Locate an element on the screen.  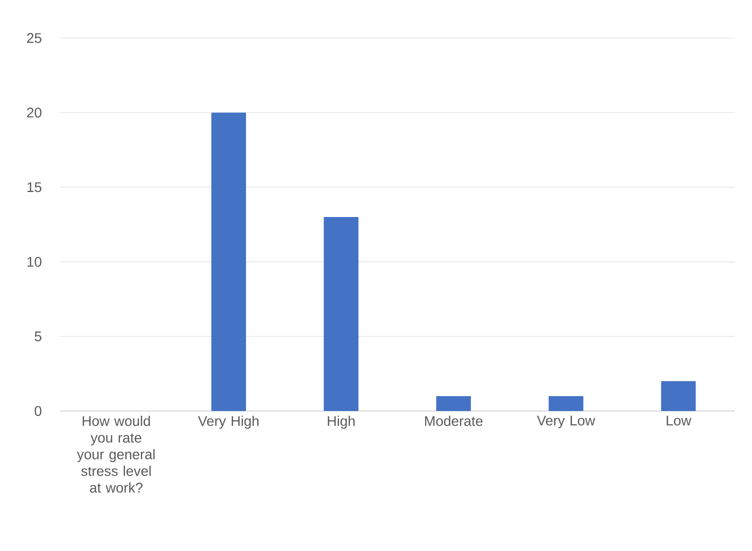
y-tick-label: 25 is located at coordinates (34, 38).